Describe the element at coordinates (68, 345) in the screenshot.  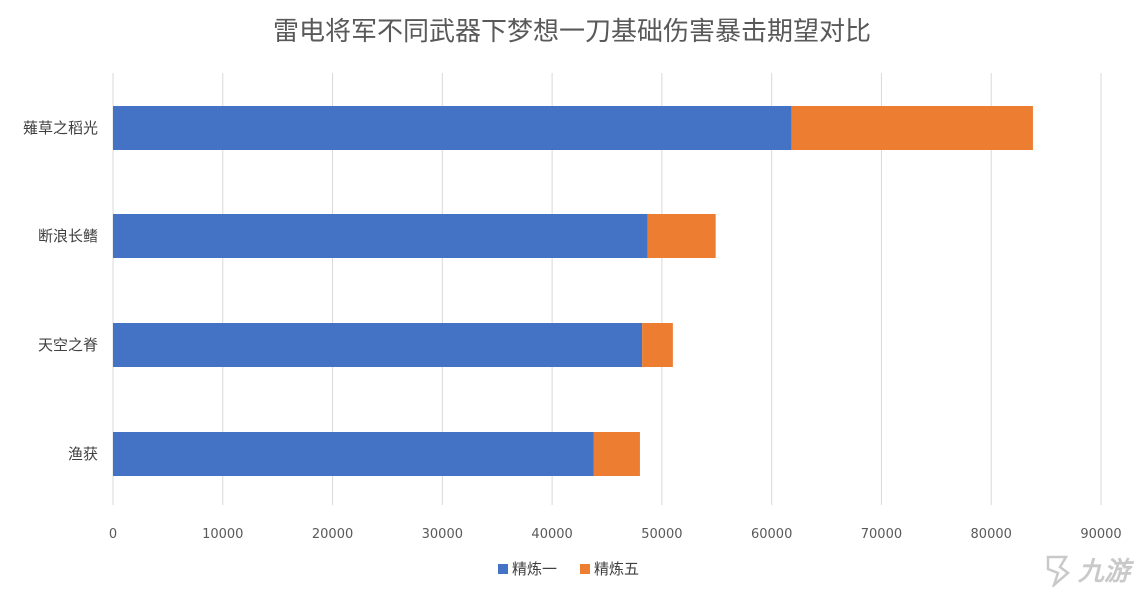
I see `category-label: 天空之脊` at that location.